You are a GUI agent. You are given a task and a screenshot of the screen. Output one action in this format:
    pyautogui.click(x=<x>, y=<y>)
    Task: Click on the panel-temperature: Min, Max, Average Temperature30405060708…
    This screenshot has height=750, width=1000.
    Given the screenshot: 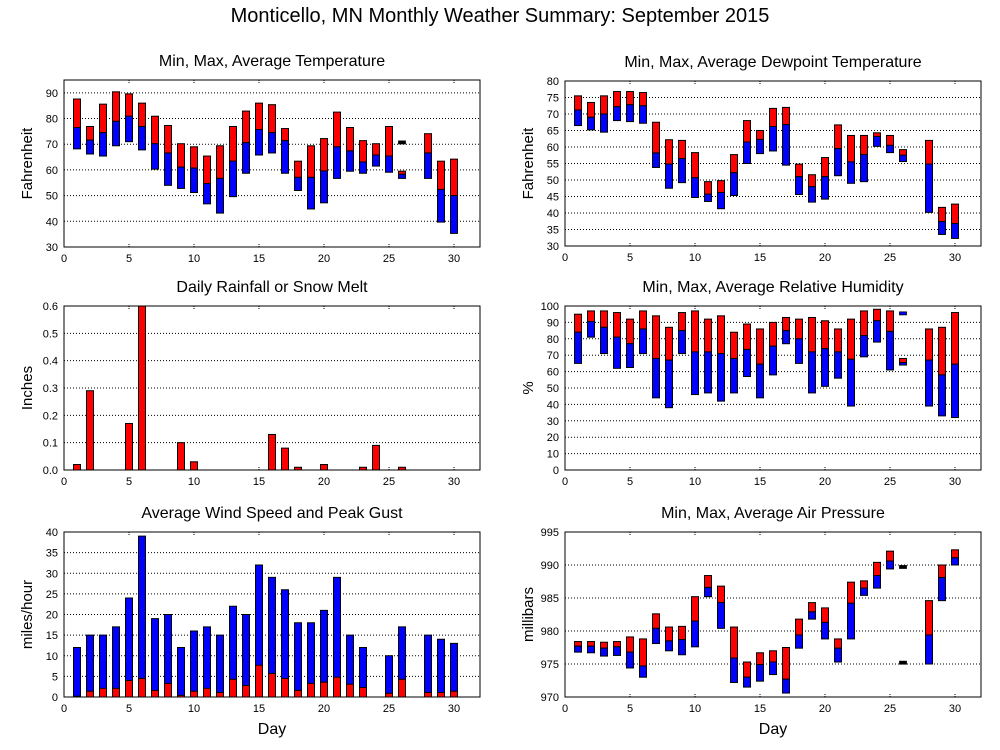 What is the action you would take?
    pyautogui.click(x=250, y=159)
    